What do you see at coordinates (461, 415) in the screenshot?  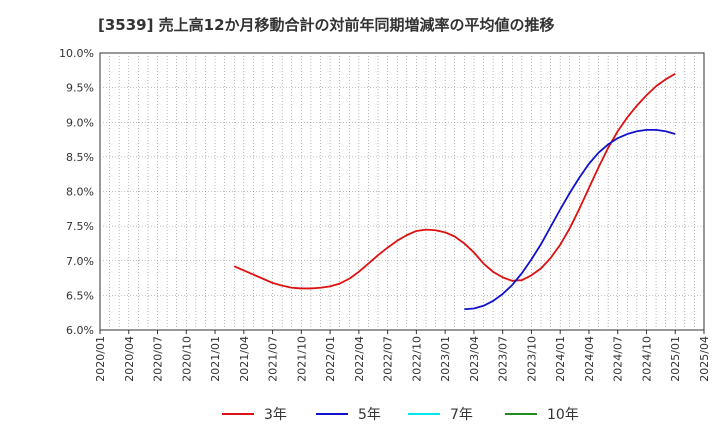 I see `legend-label: 7年` at bounding box center [461, 415].